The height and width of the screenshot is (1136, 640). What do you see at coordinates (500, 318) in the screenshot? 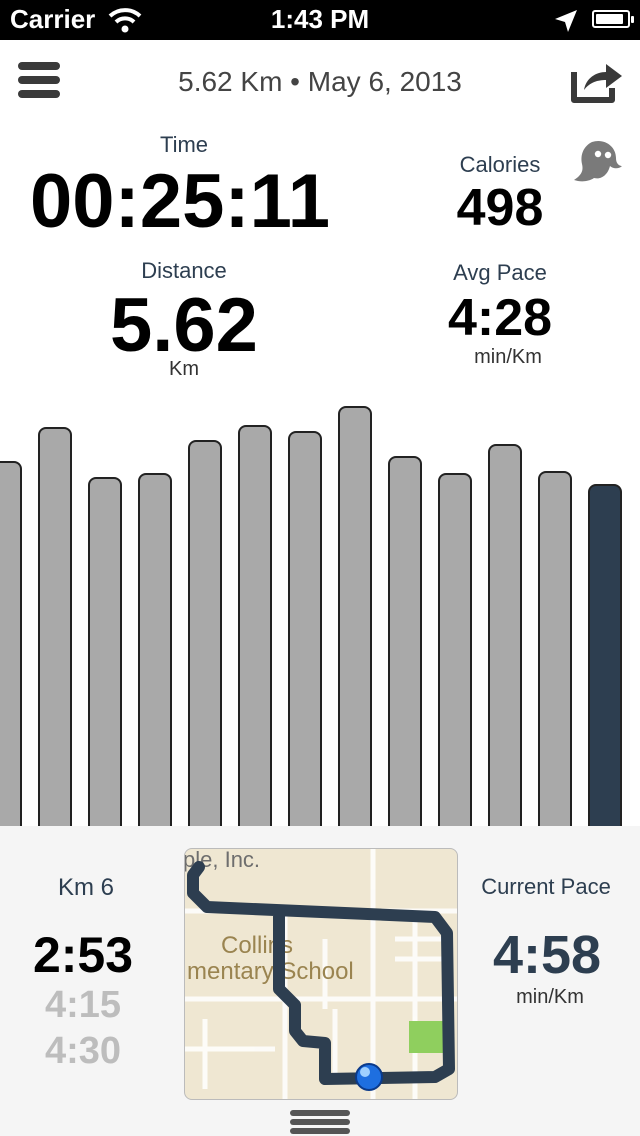
I see `avg-pace-value: 4:28` at bounding box center [500, 318].